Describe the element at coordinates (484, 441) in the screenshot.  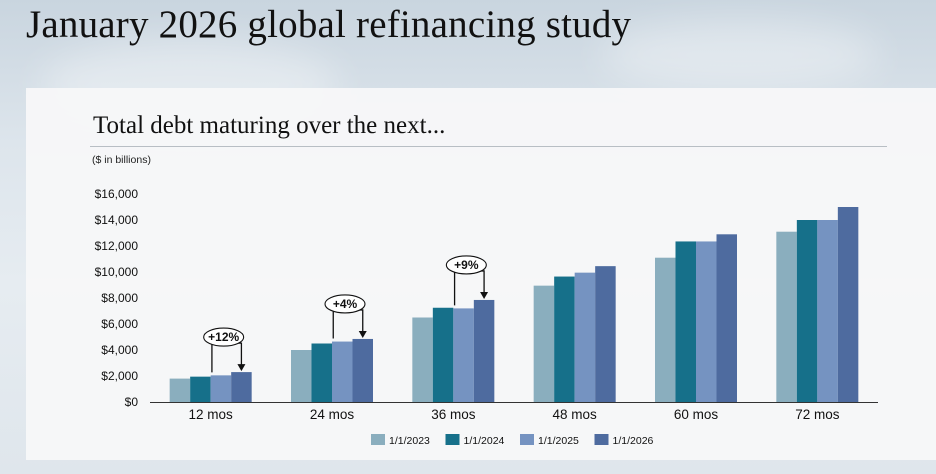
I see `legend-label: 1/1/2024` at that location.